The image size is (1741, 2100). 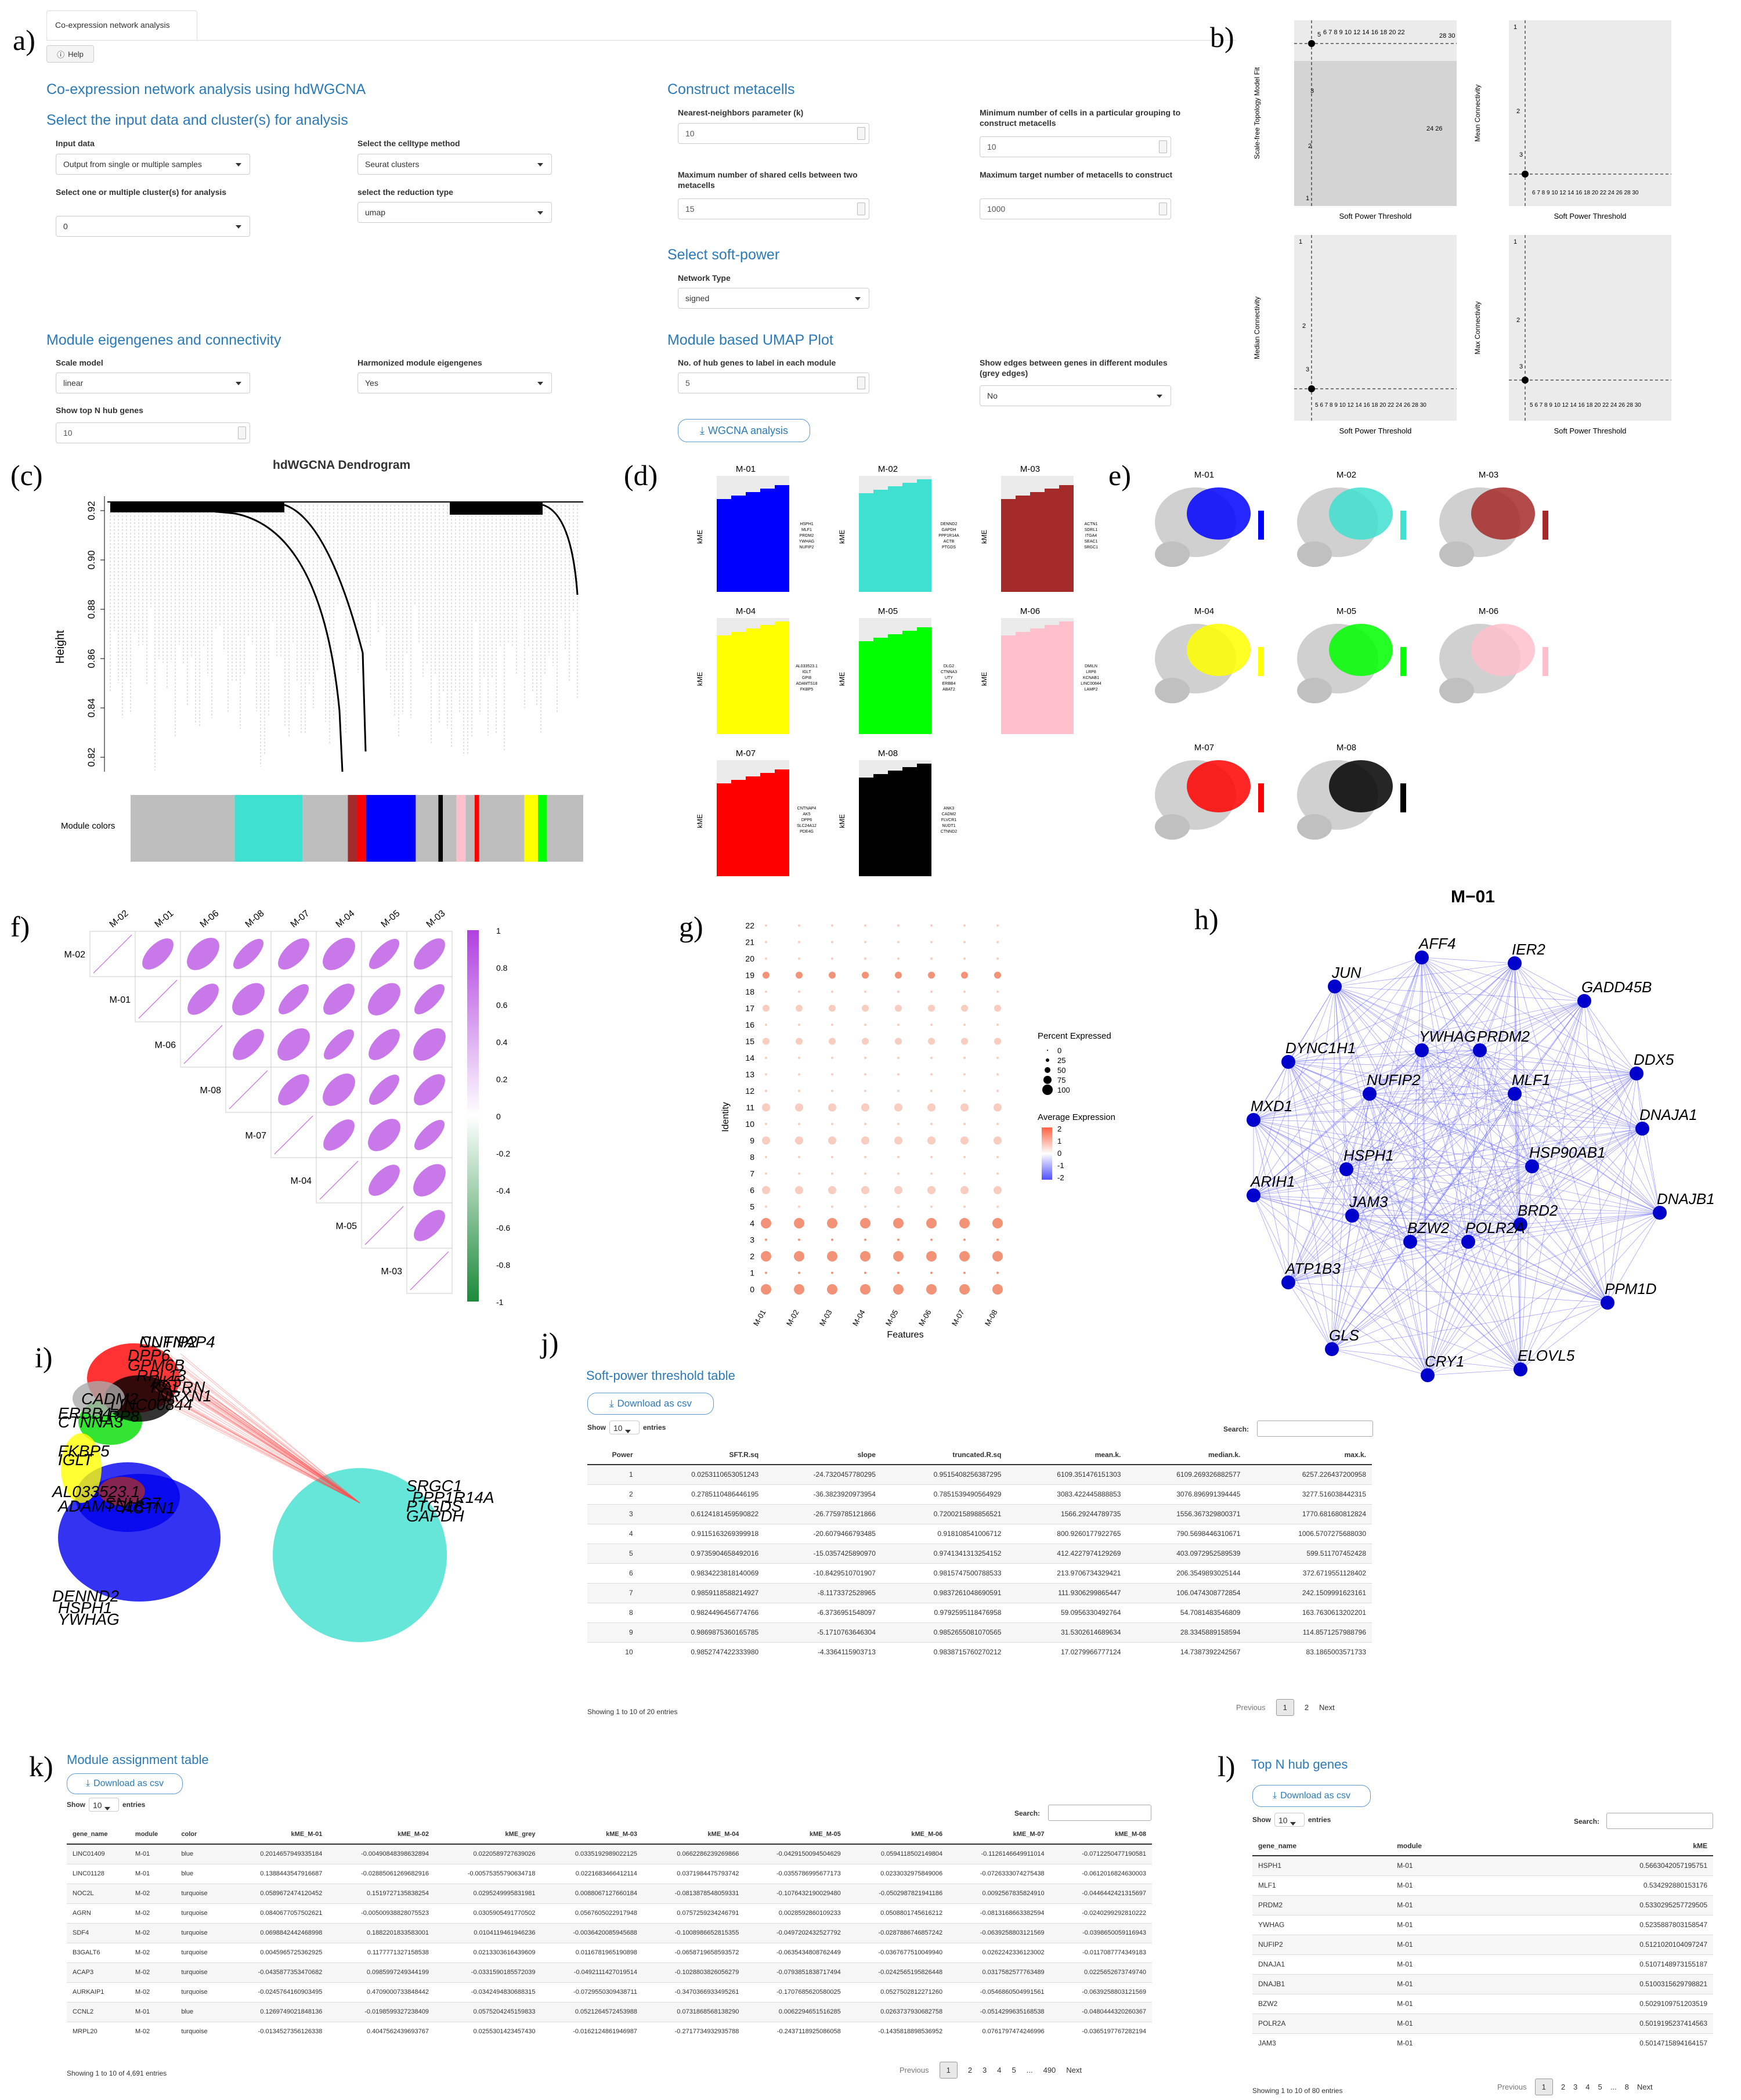 What do you see at coordinates (944, 1455) in the screenshot?
I see `softpower-column-header: truncated.R.sq` at bounding box center [944, 1455].